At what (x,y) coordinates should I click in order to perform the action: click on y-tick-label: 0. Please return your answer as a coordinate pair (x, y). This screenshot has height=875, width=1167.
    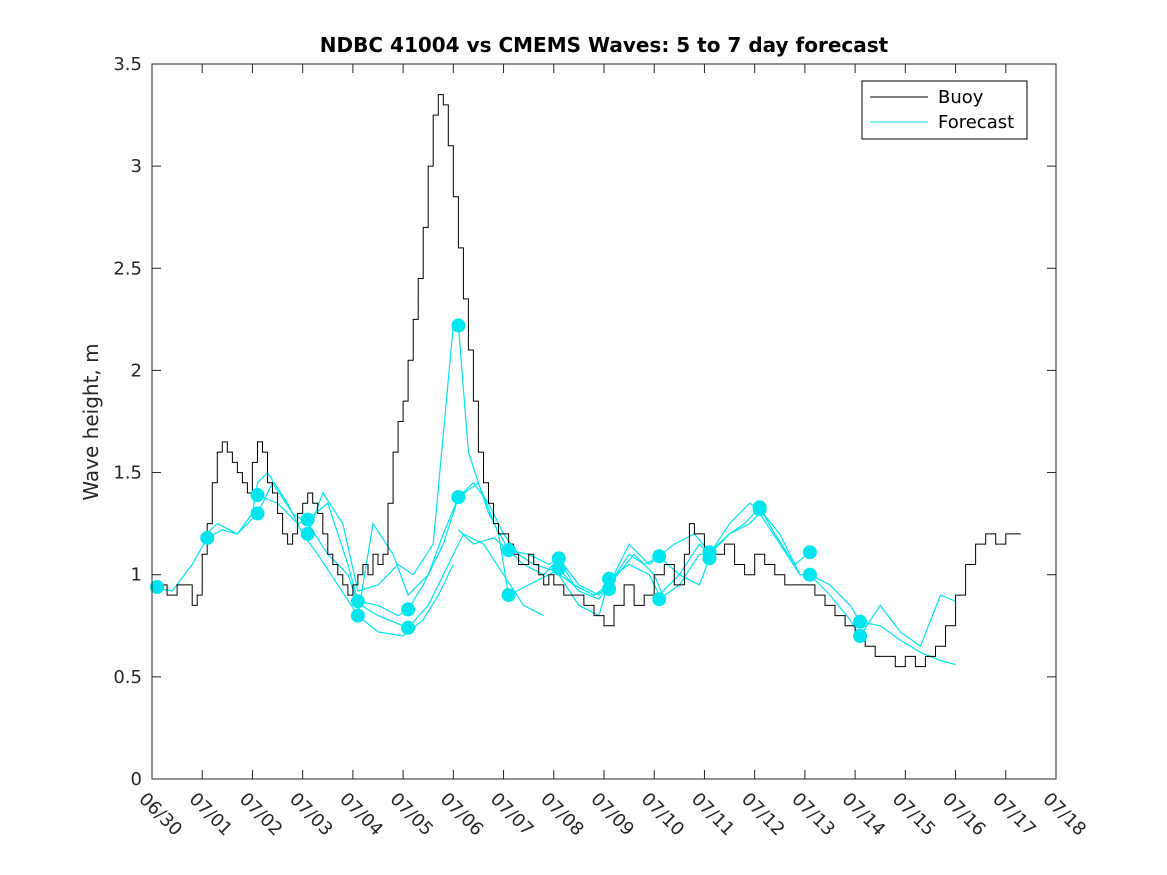
    Looking at the image, I should click on (136, 779).